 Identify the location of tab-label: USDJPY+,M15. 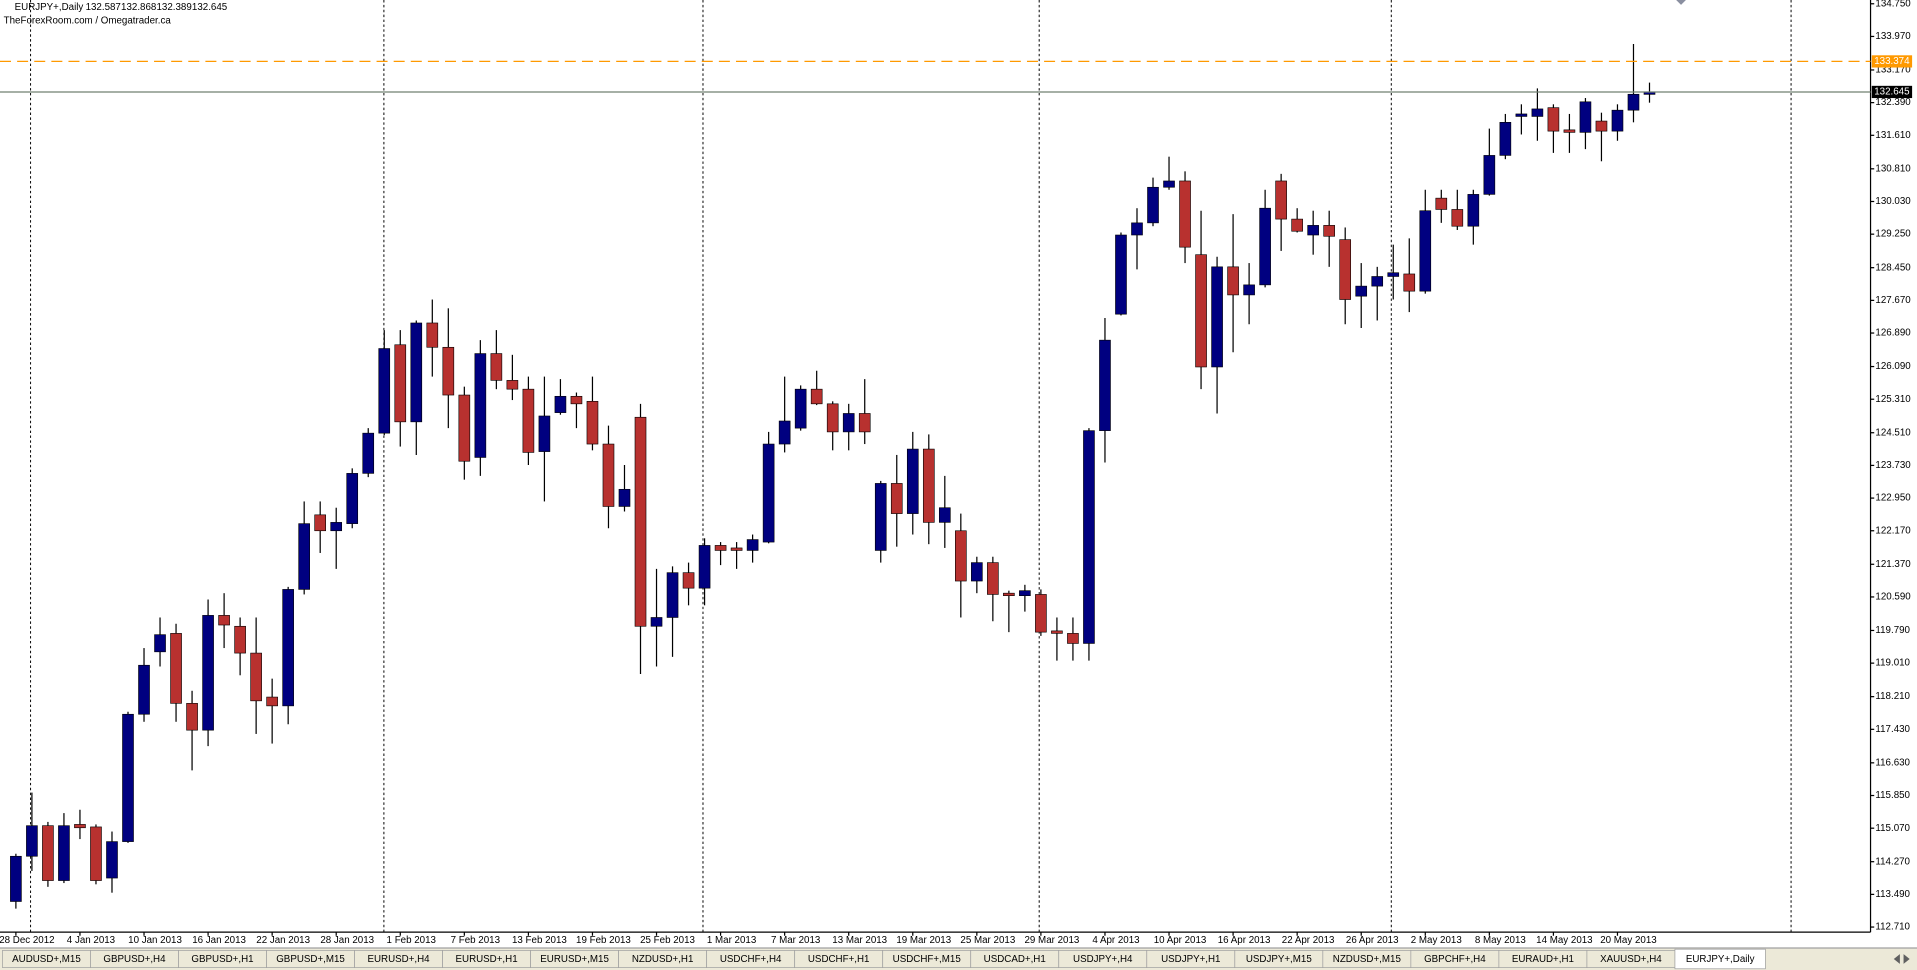
(1279, 959).